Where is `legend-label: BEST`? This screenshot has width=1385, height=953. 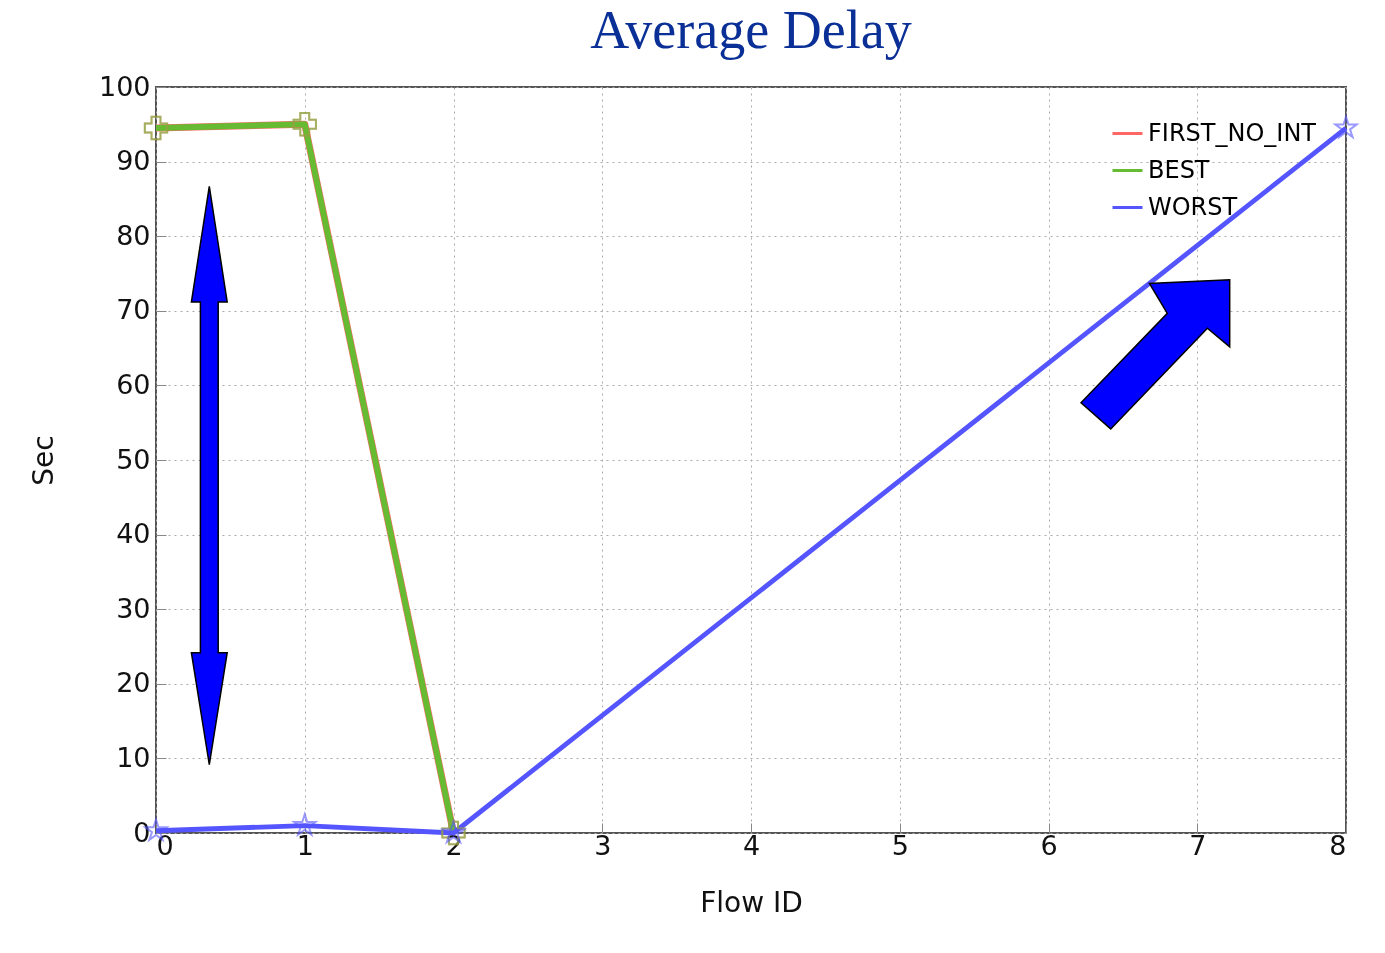
legend-label: BEST is located at coordinates (1179, 169).